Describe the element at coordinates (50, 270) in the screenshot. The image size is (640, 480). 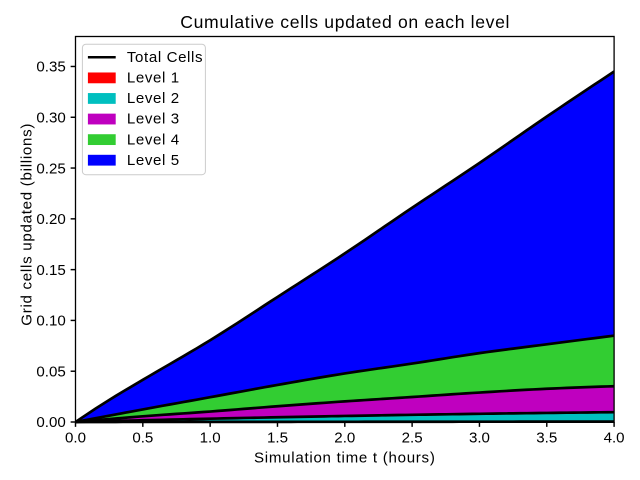
I see `svg-text: 0.15` at that location.